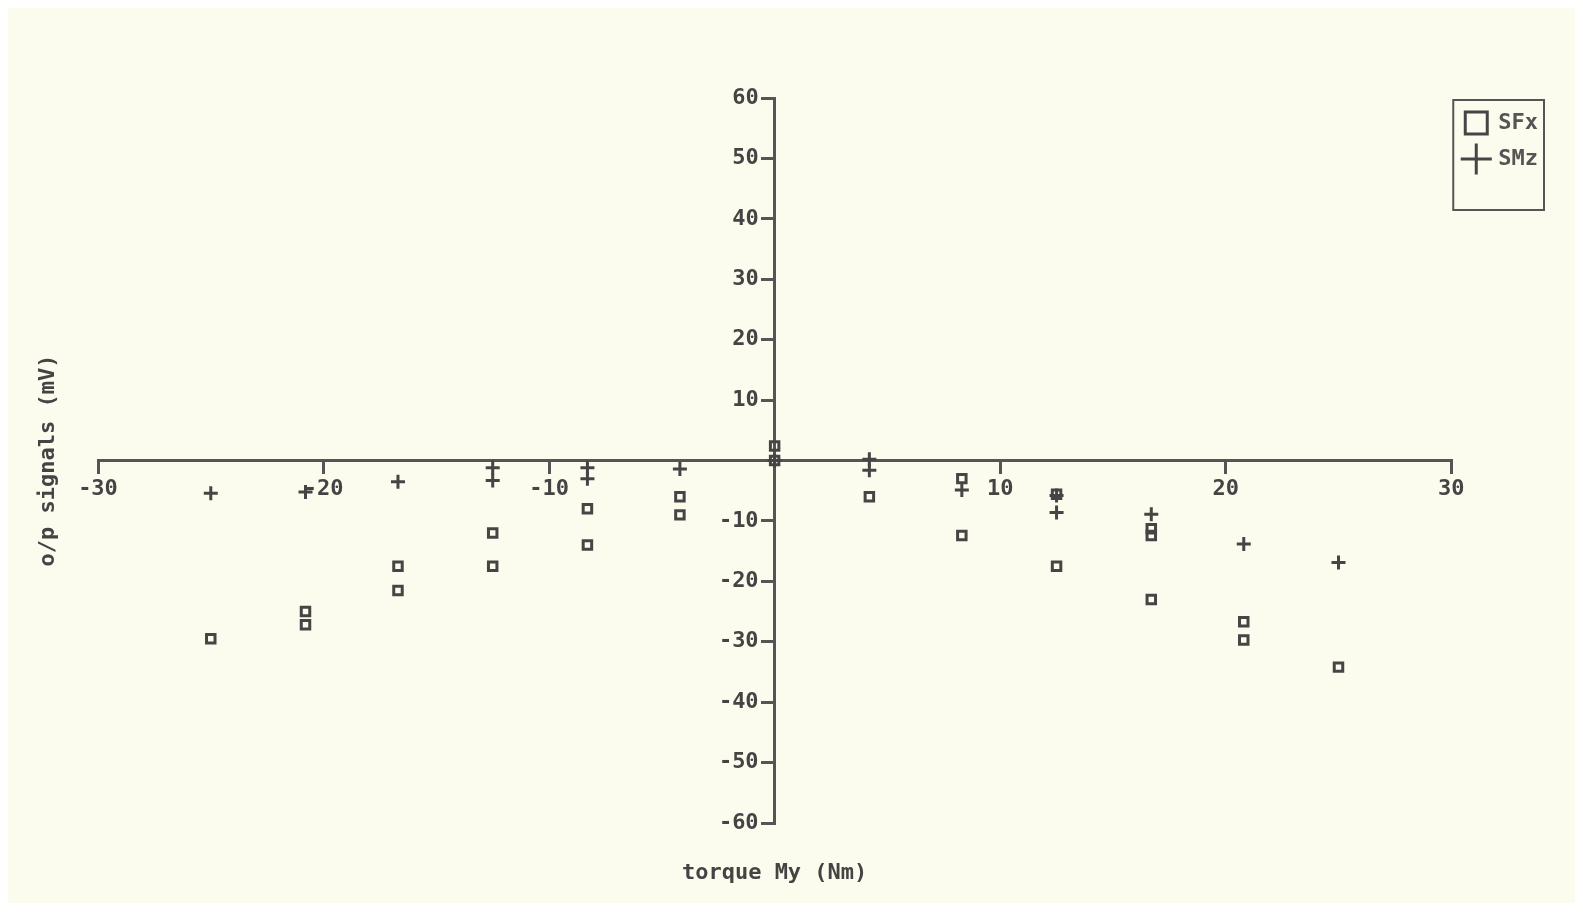 Image resolution: width=1583 pixels, height=917 pixels. Describe the element at coordinates (1000, 488) in the screenshot. I see `x-tick-label: 10` at that location.